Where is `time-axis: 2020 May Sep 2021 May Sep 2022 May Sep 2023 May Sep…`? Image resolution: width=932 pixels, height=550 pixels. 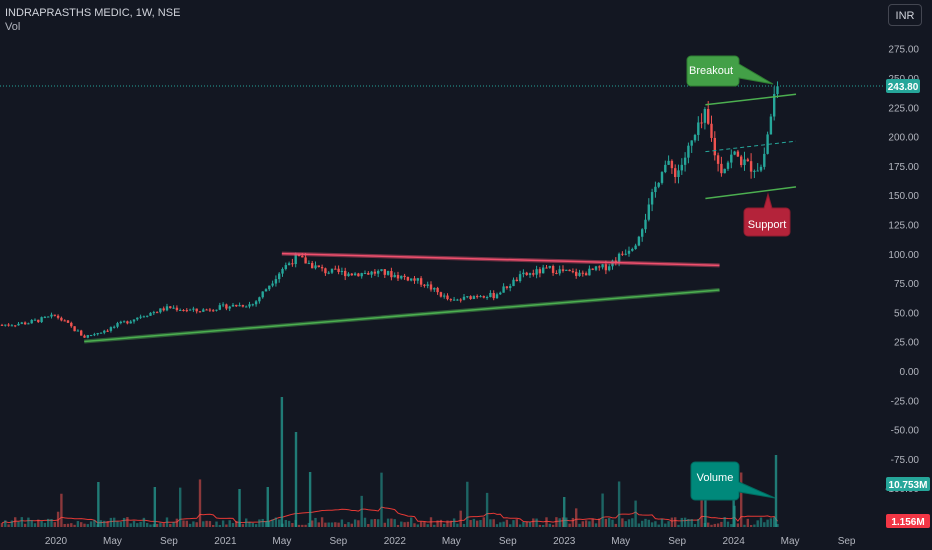 time-axis: 2020 May Sep 2021 May Sep 2022 May Sep 2023 May Sep… is located at coordinates (450, 541).